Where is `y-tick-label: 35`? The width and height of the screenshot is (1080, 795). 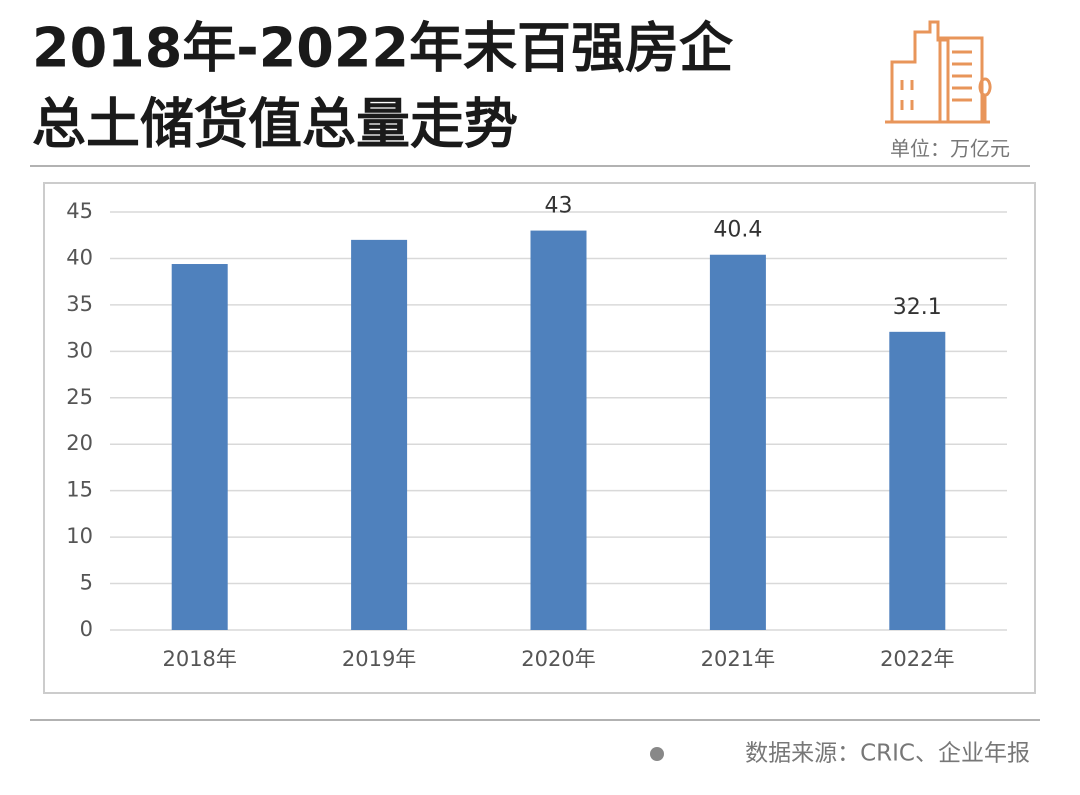
y-tick-label: 35 is located at coordinates (79, 304).